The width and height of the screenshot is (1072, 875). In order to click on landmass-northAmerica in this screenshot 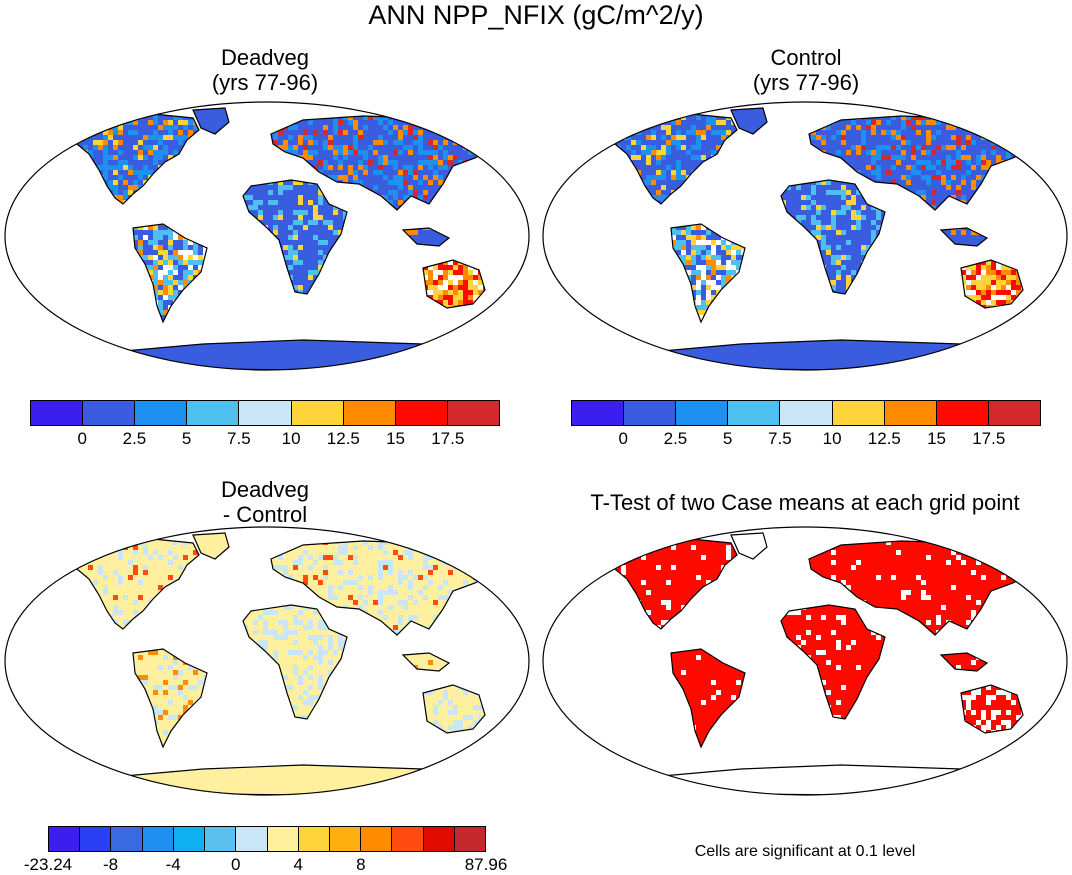, I will do `click(131, 584)`.